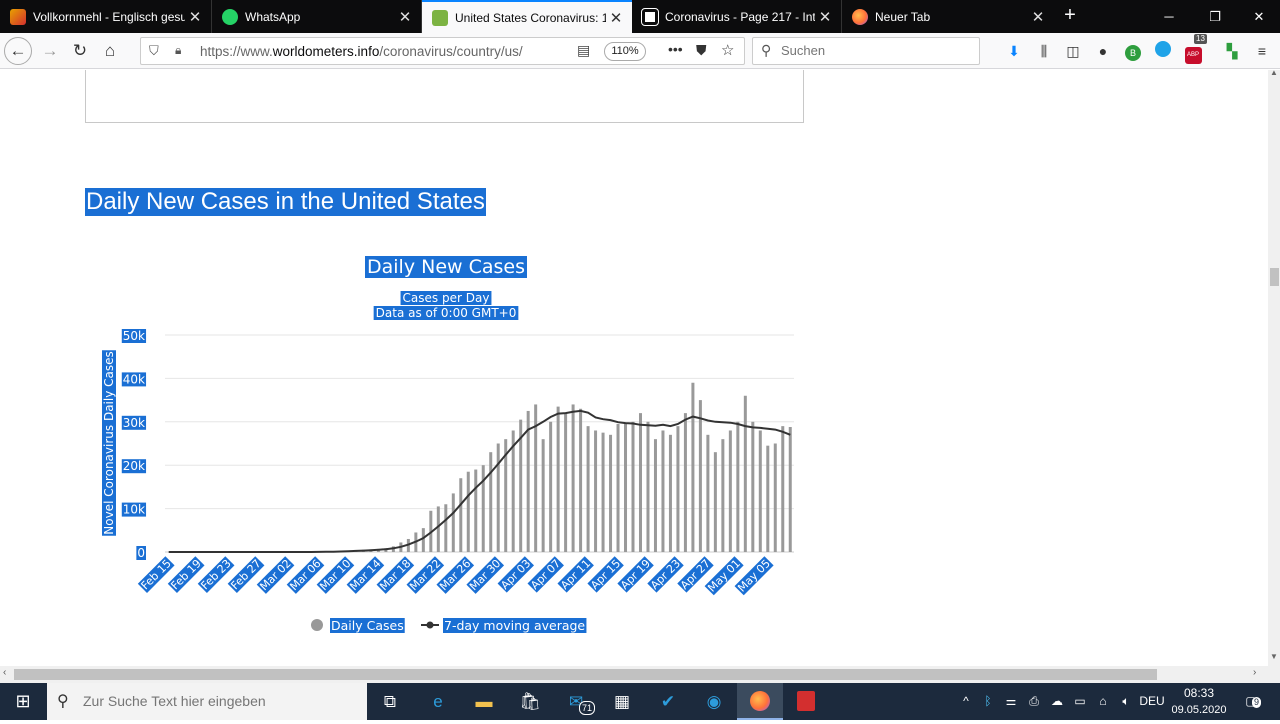 Image resolution: width=1280 pixels, height=724 pixels. I want to click on whatsapp-icon, so click(230, 17).